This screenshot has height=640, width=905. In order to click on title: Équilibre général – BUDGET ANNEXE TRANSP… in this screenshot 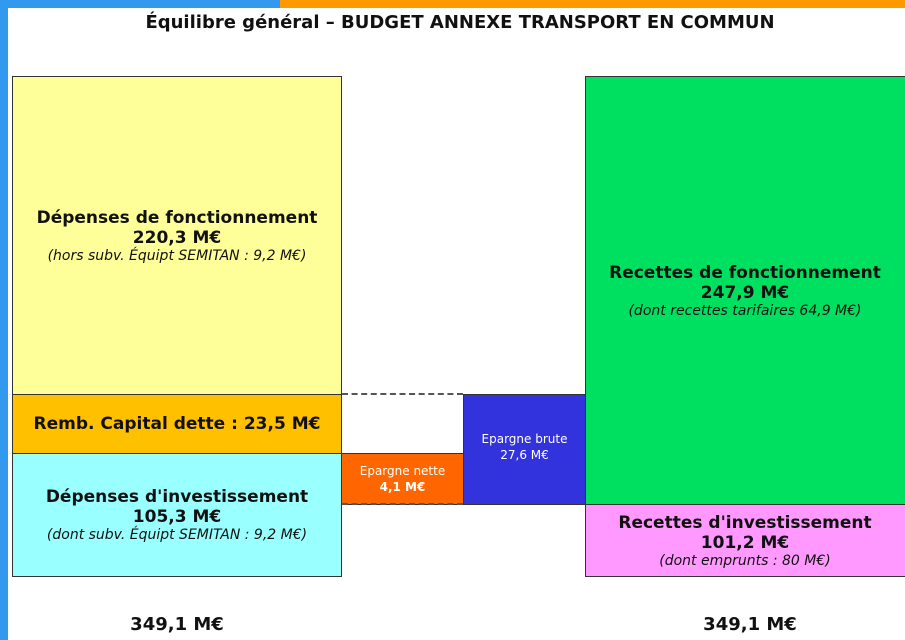, I will do `click(460, 22)`.